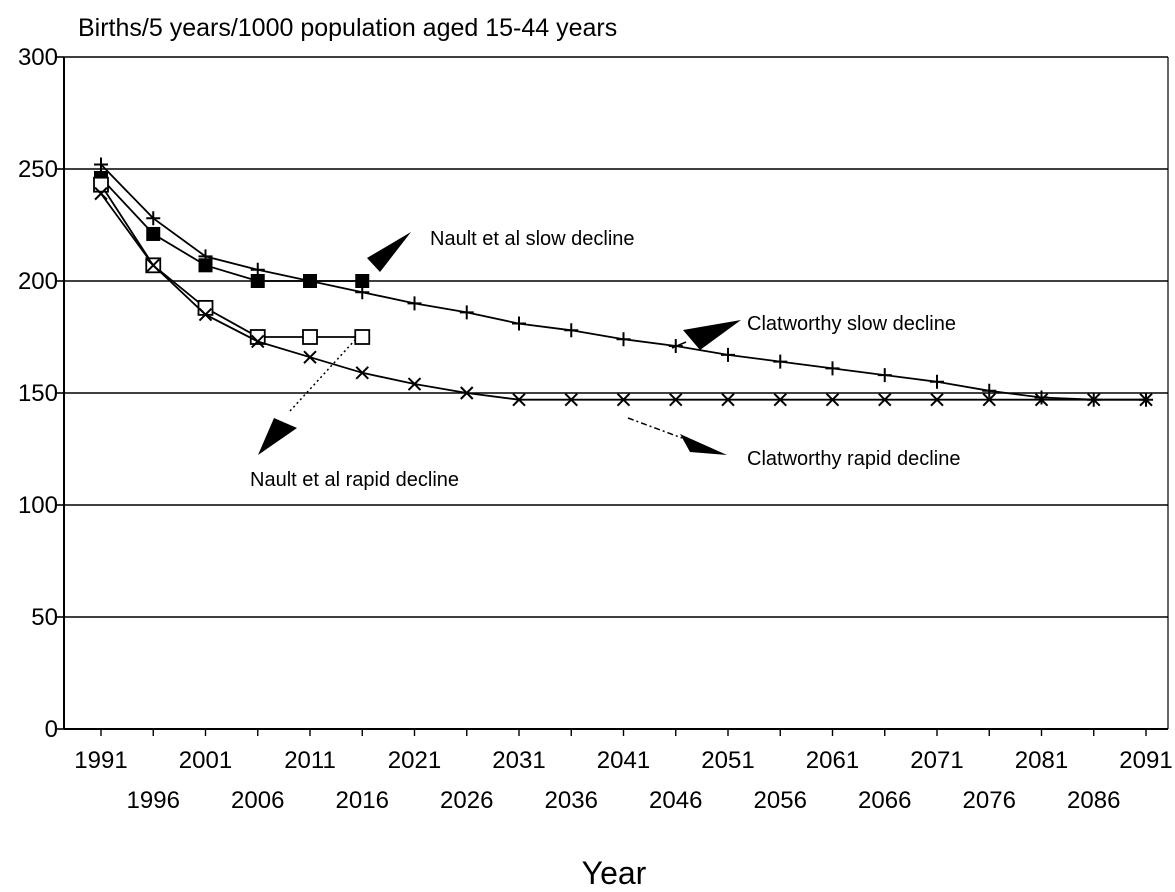 The image size is (1175, 892). Describe the element at coordinates (205, 760) in the screenshot. I see `x-tick-label-2001: 2001` at that location.